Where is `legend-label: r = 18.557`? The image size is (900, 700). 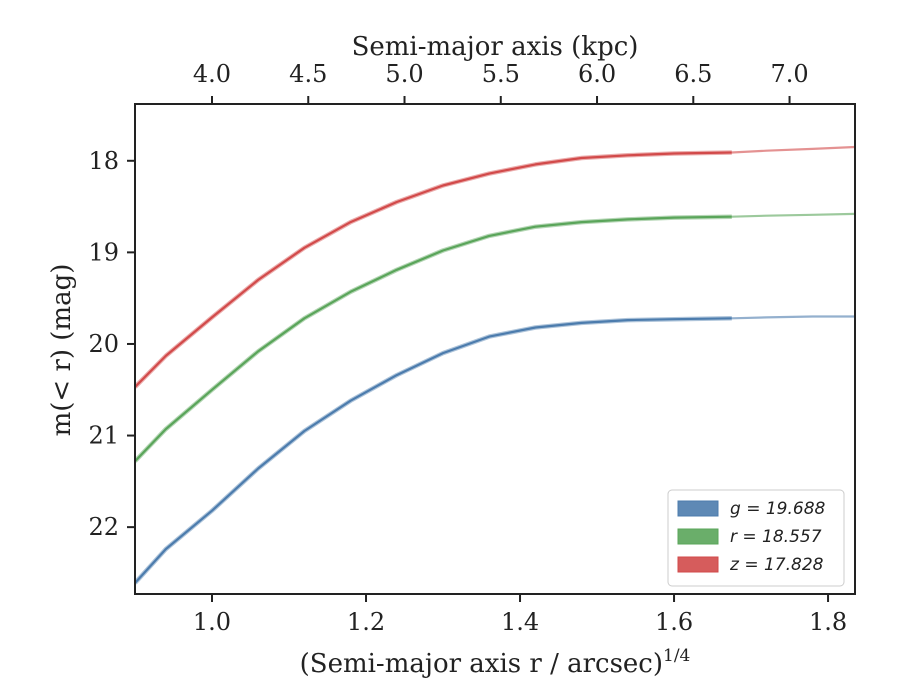
legend-label: r = 18.557 is located at coordinates (776, 537).